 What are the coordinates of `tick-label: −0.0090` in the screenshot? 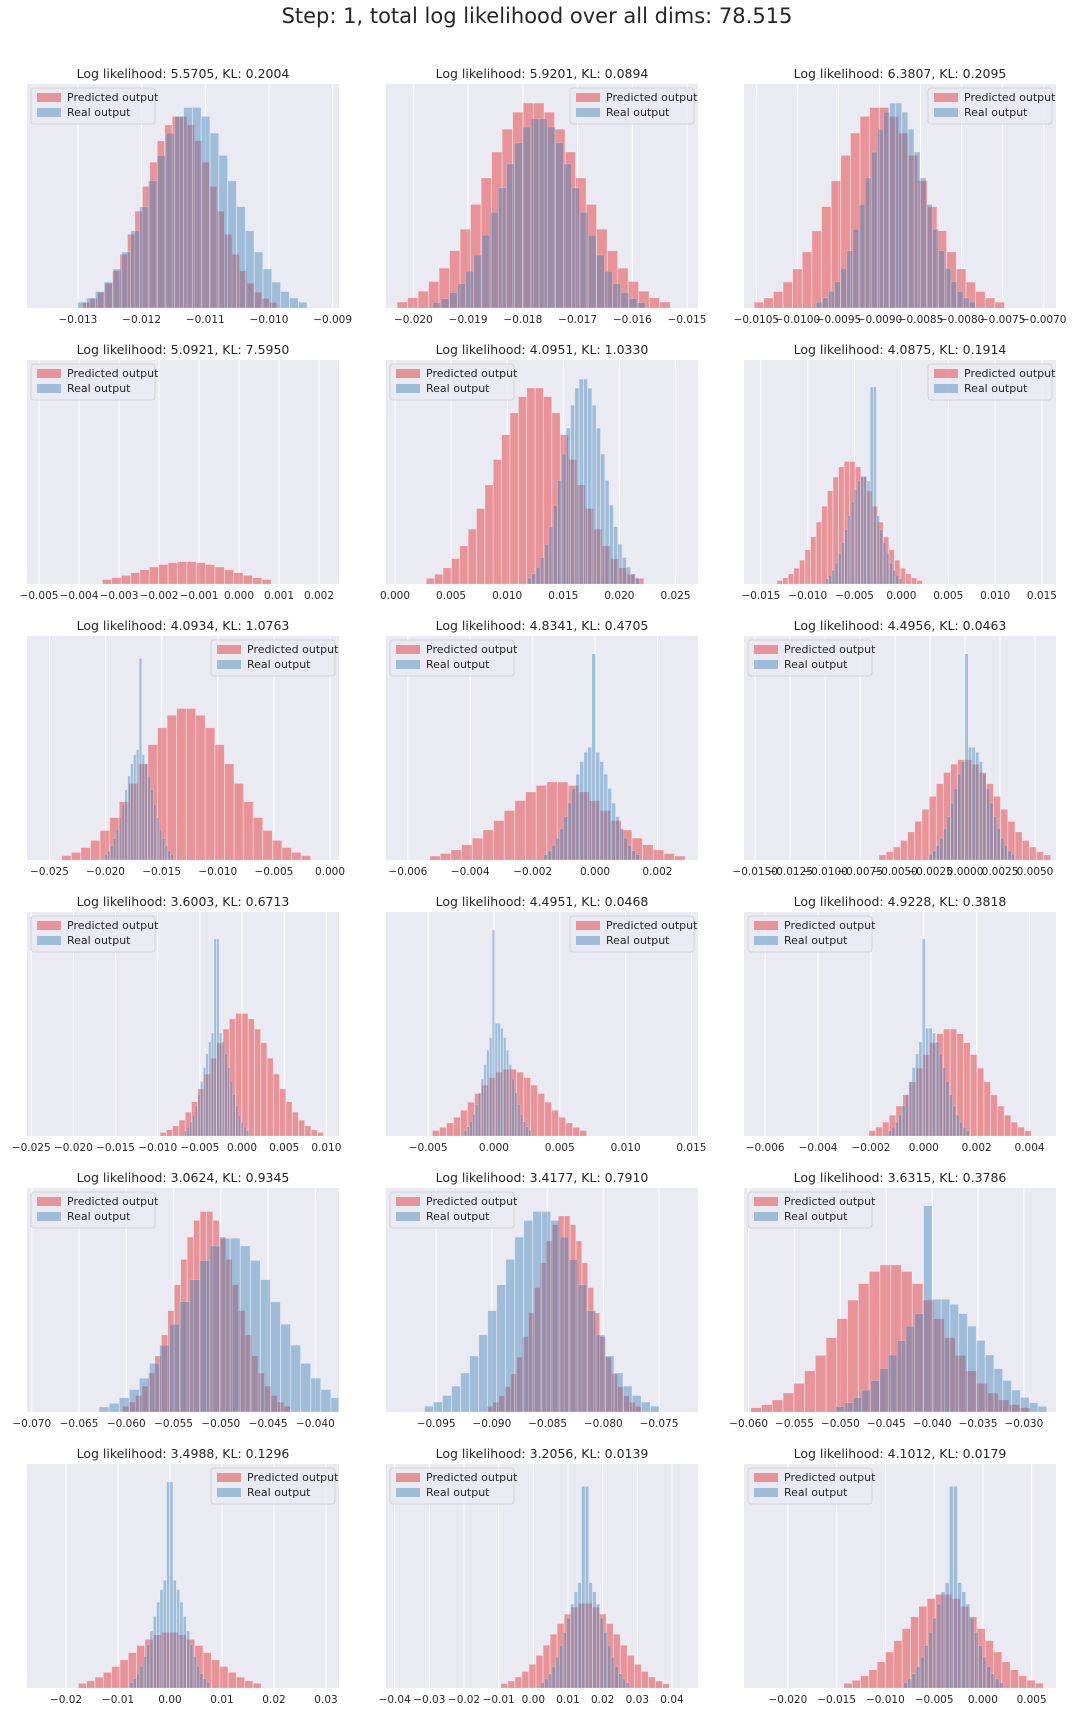 It's located at (880, 320).